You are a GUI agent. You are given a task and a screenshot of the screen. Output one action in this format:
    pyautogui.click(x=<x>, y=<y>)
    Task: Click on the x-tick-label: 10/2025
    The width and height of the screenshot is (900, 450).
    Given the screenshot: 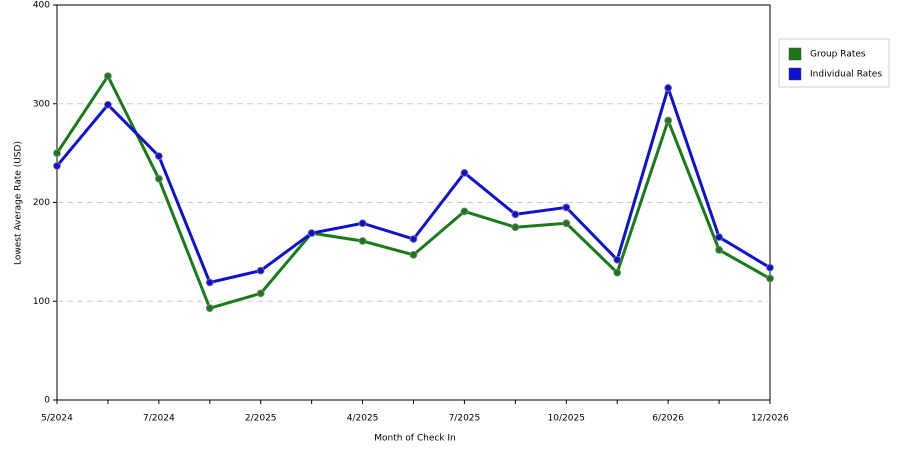 What is the action you would take?
    pyautogui.click(x=566, y=419)
    